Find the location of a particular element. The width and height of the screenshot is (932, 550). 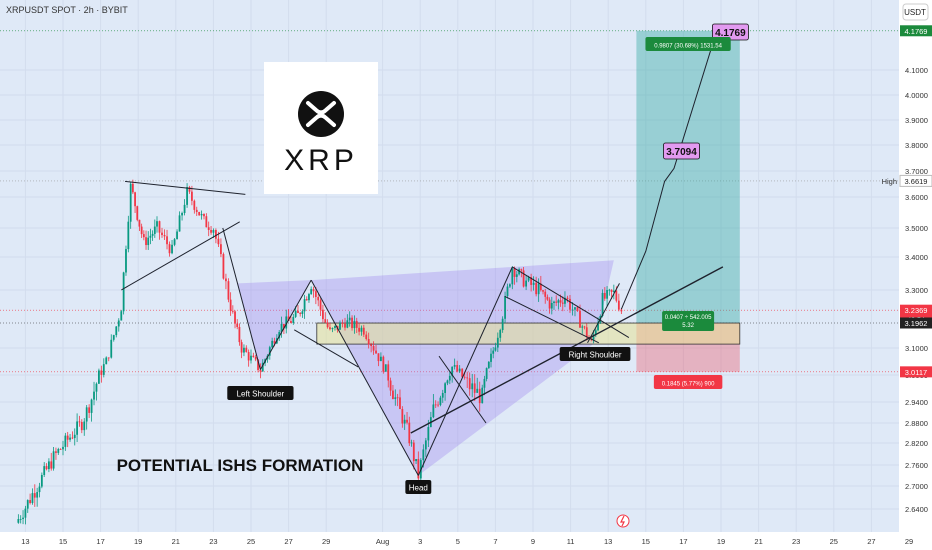

symbol-title: XRPUSDT SPOT · 2h · BYBIT is located at coordinates (67, 10).